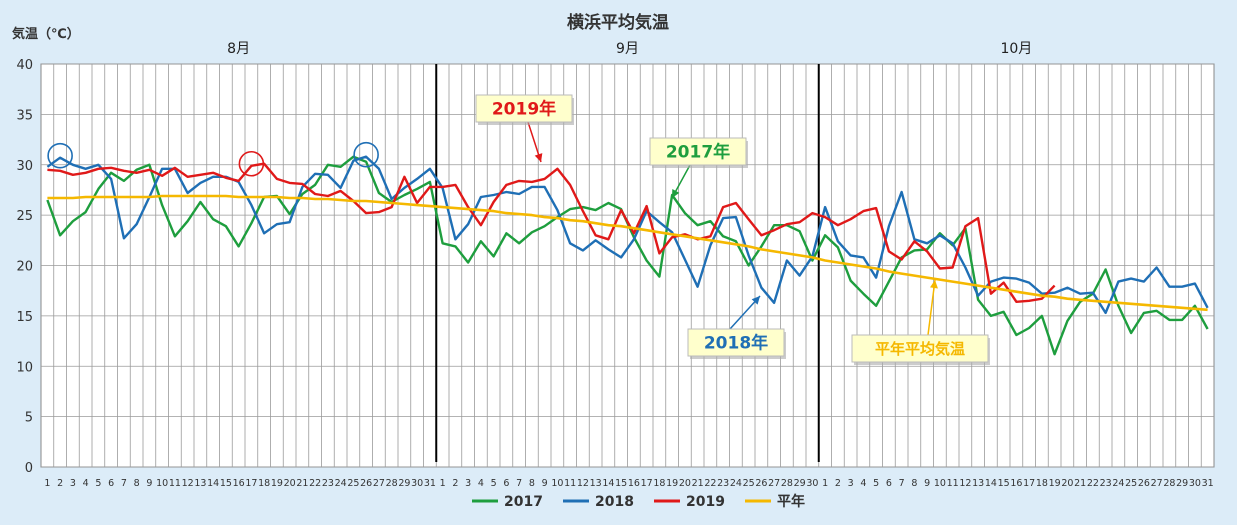 This screenshot has height=525, width=1237. I want to click on callout-text: 2018年, so click(736, 343).